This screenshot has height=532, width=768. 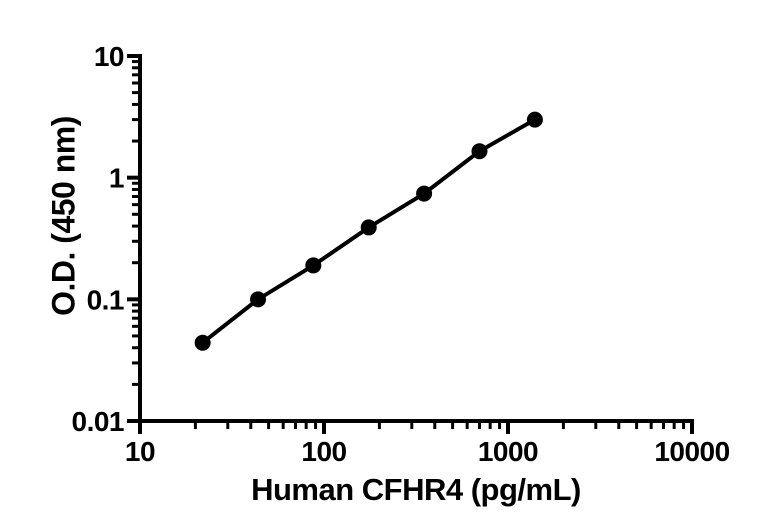 What do you see at coordinates (140, 451) in the screenshot?
I see `x-tick-label: 10` at bounding box center [140, 451].